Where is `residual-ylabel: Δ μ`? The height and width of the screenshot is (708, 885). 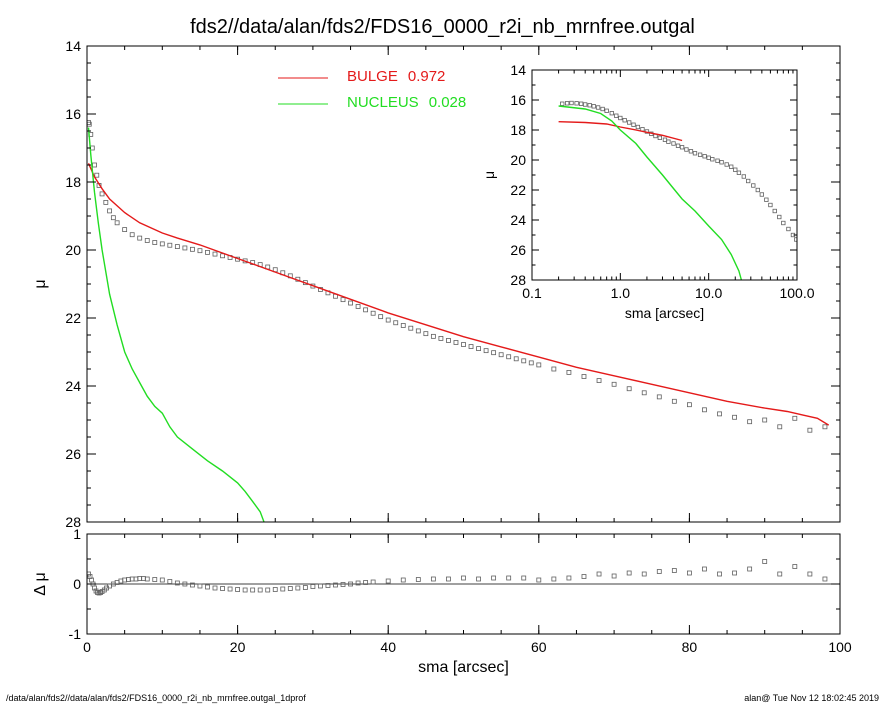
residual-ylabel: Δ μ is located at coordinates (40, 583).